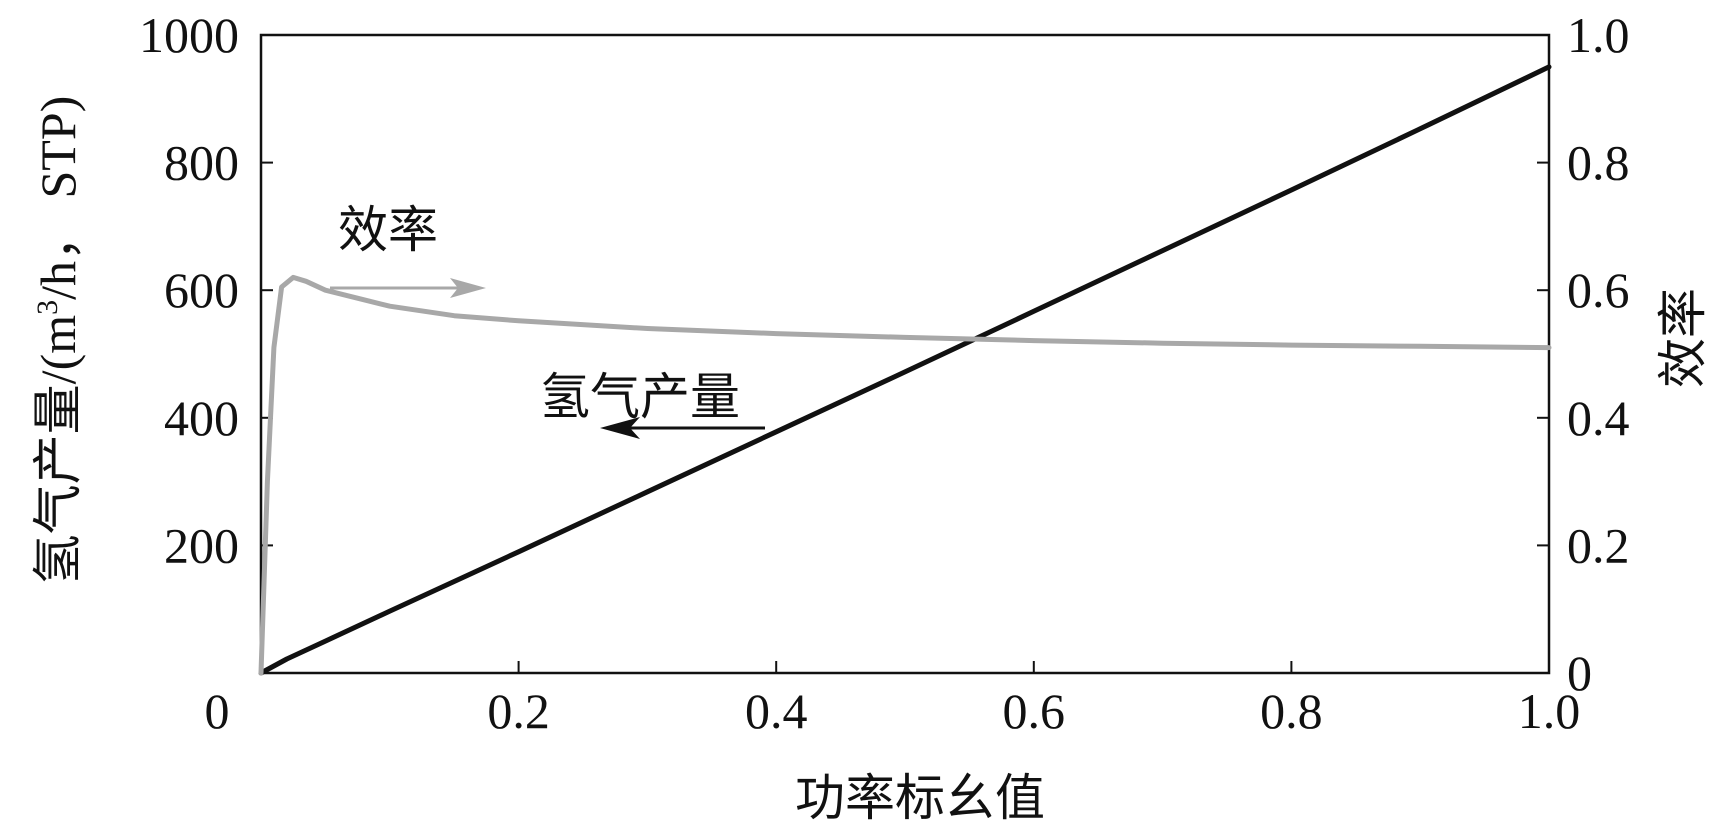 The height and width of the screenshot is (830, 1734). I want to click on y-left-axis-title-superscript: 3, so click(47, 307).